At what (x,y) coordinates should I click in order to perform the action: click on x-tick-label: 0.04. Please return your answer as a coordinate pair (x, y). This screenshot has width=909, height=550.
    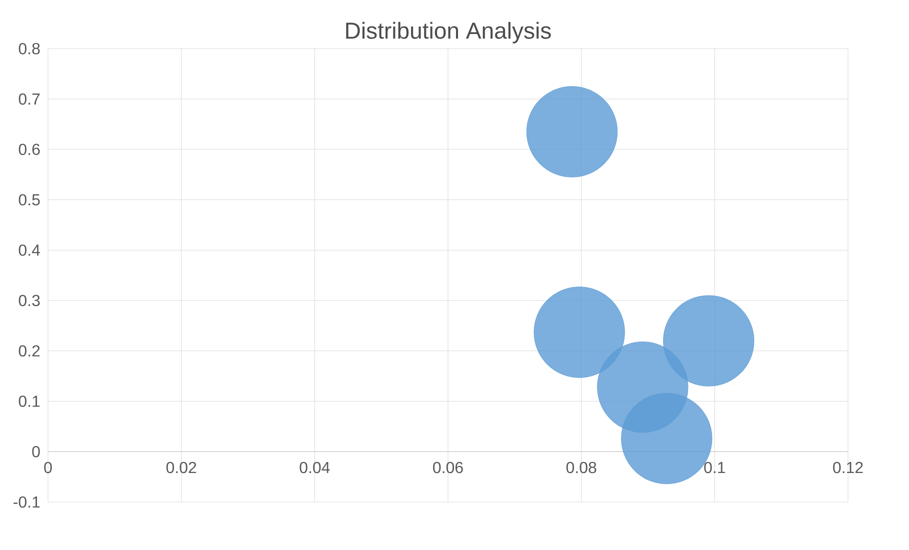
    Looking at the image, I should click on (315, 468).